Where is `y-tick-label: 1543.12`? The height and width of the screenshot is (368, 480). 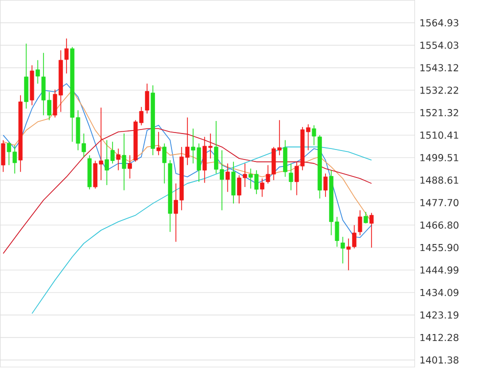 y-tick-label: 1543.12 is located at coordinates (439, 68).